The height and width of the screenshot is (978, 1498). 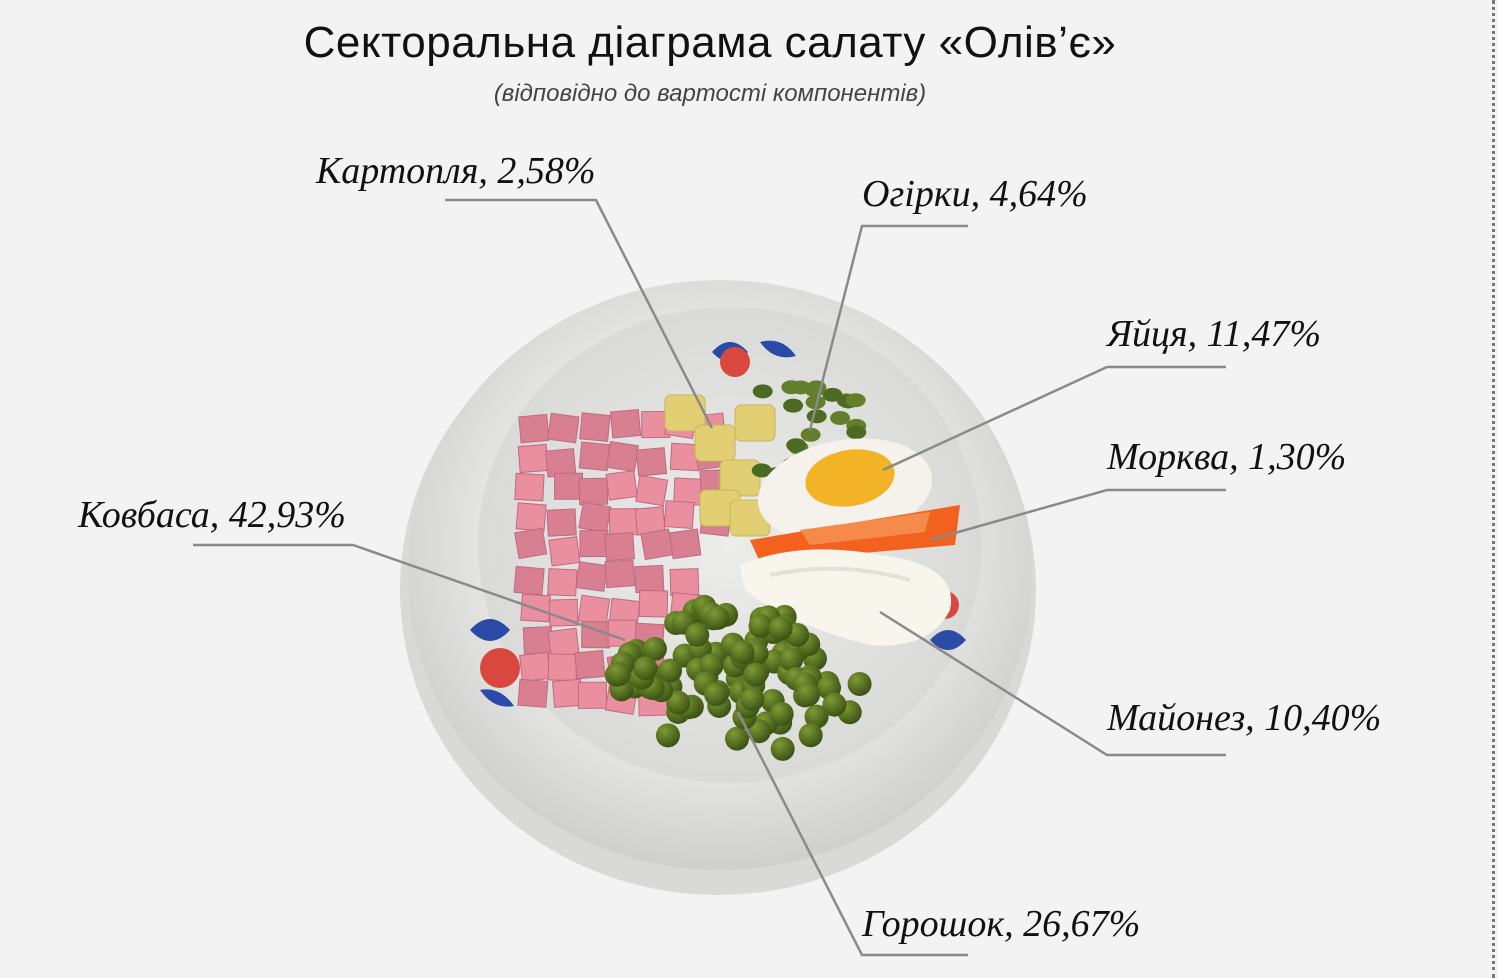 What do you see at coordinates (455, 171) in the screenshot?
I see `label-kartoplia: Картопля, 2,58%` at bounding box center [455, 171].